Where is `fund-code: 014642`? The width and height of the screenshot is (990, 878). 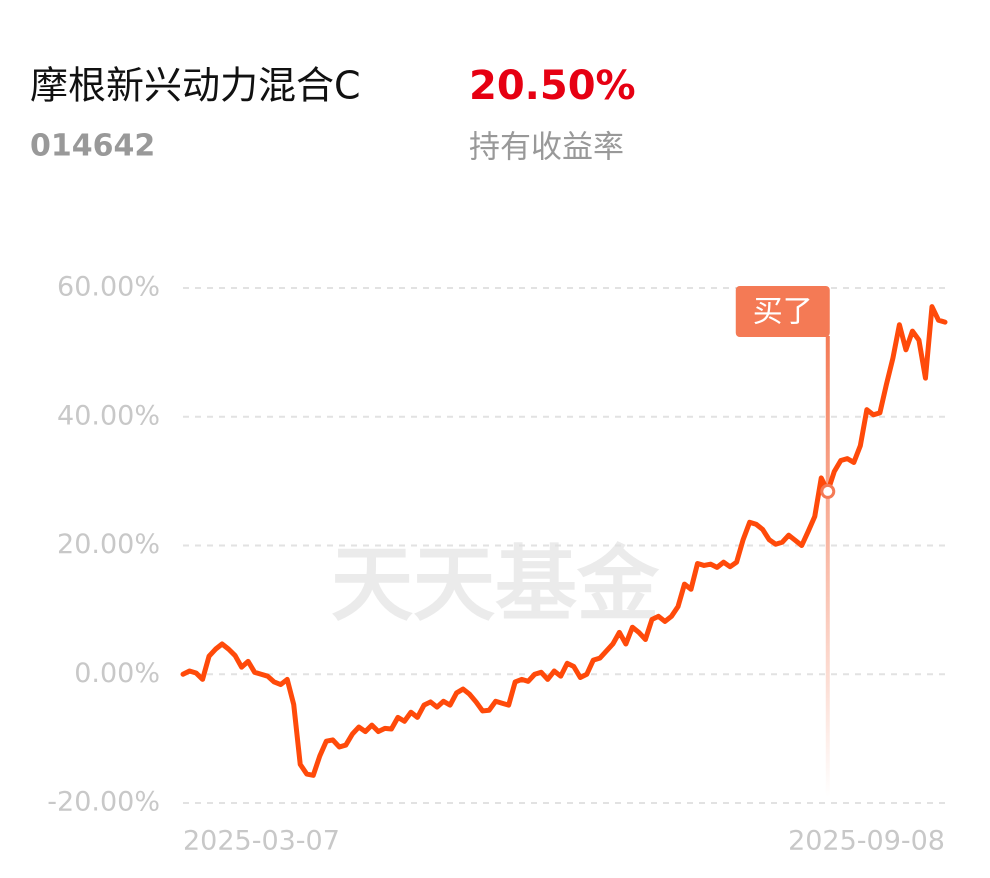
fund-code: 014642 is located at coordinates (92, 146).